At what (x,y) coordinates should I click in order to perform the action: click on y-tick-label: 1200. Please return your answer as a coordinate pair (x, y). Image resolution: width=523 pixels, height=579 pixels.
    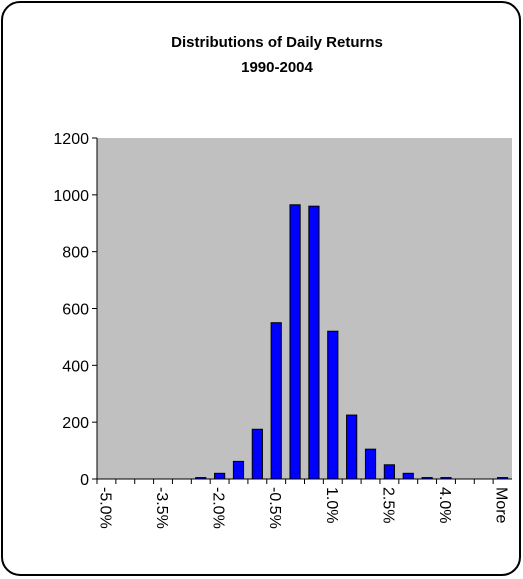
    Looking at the image, I should click on (71, 139).